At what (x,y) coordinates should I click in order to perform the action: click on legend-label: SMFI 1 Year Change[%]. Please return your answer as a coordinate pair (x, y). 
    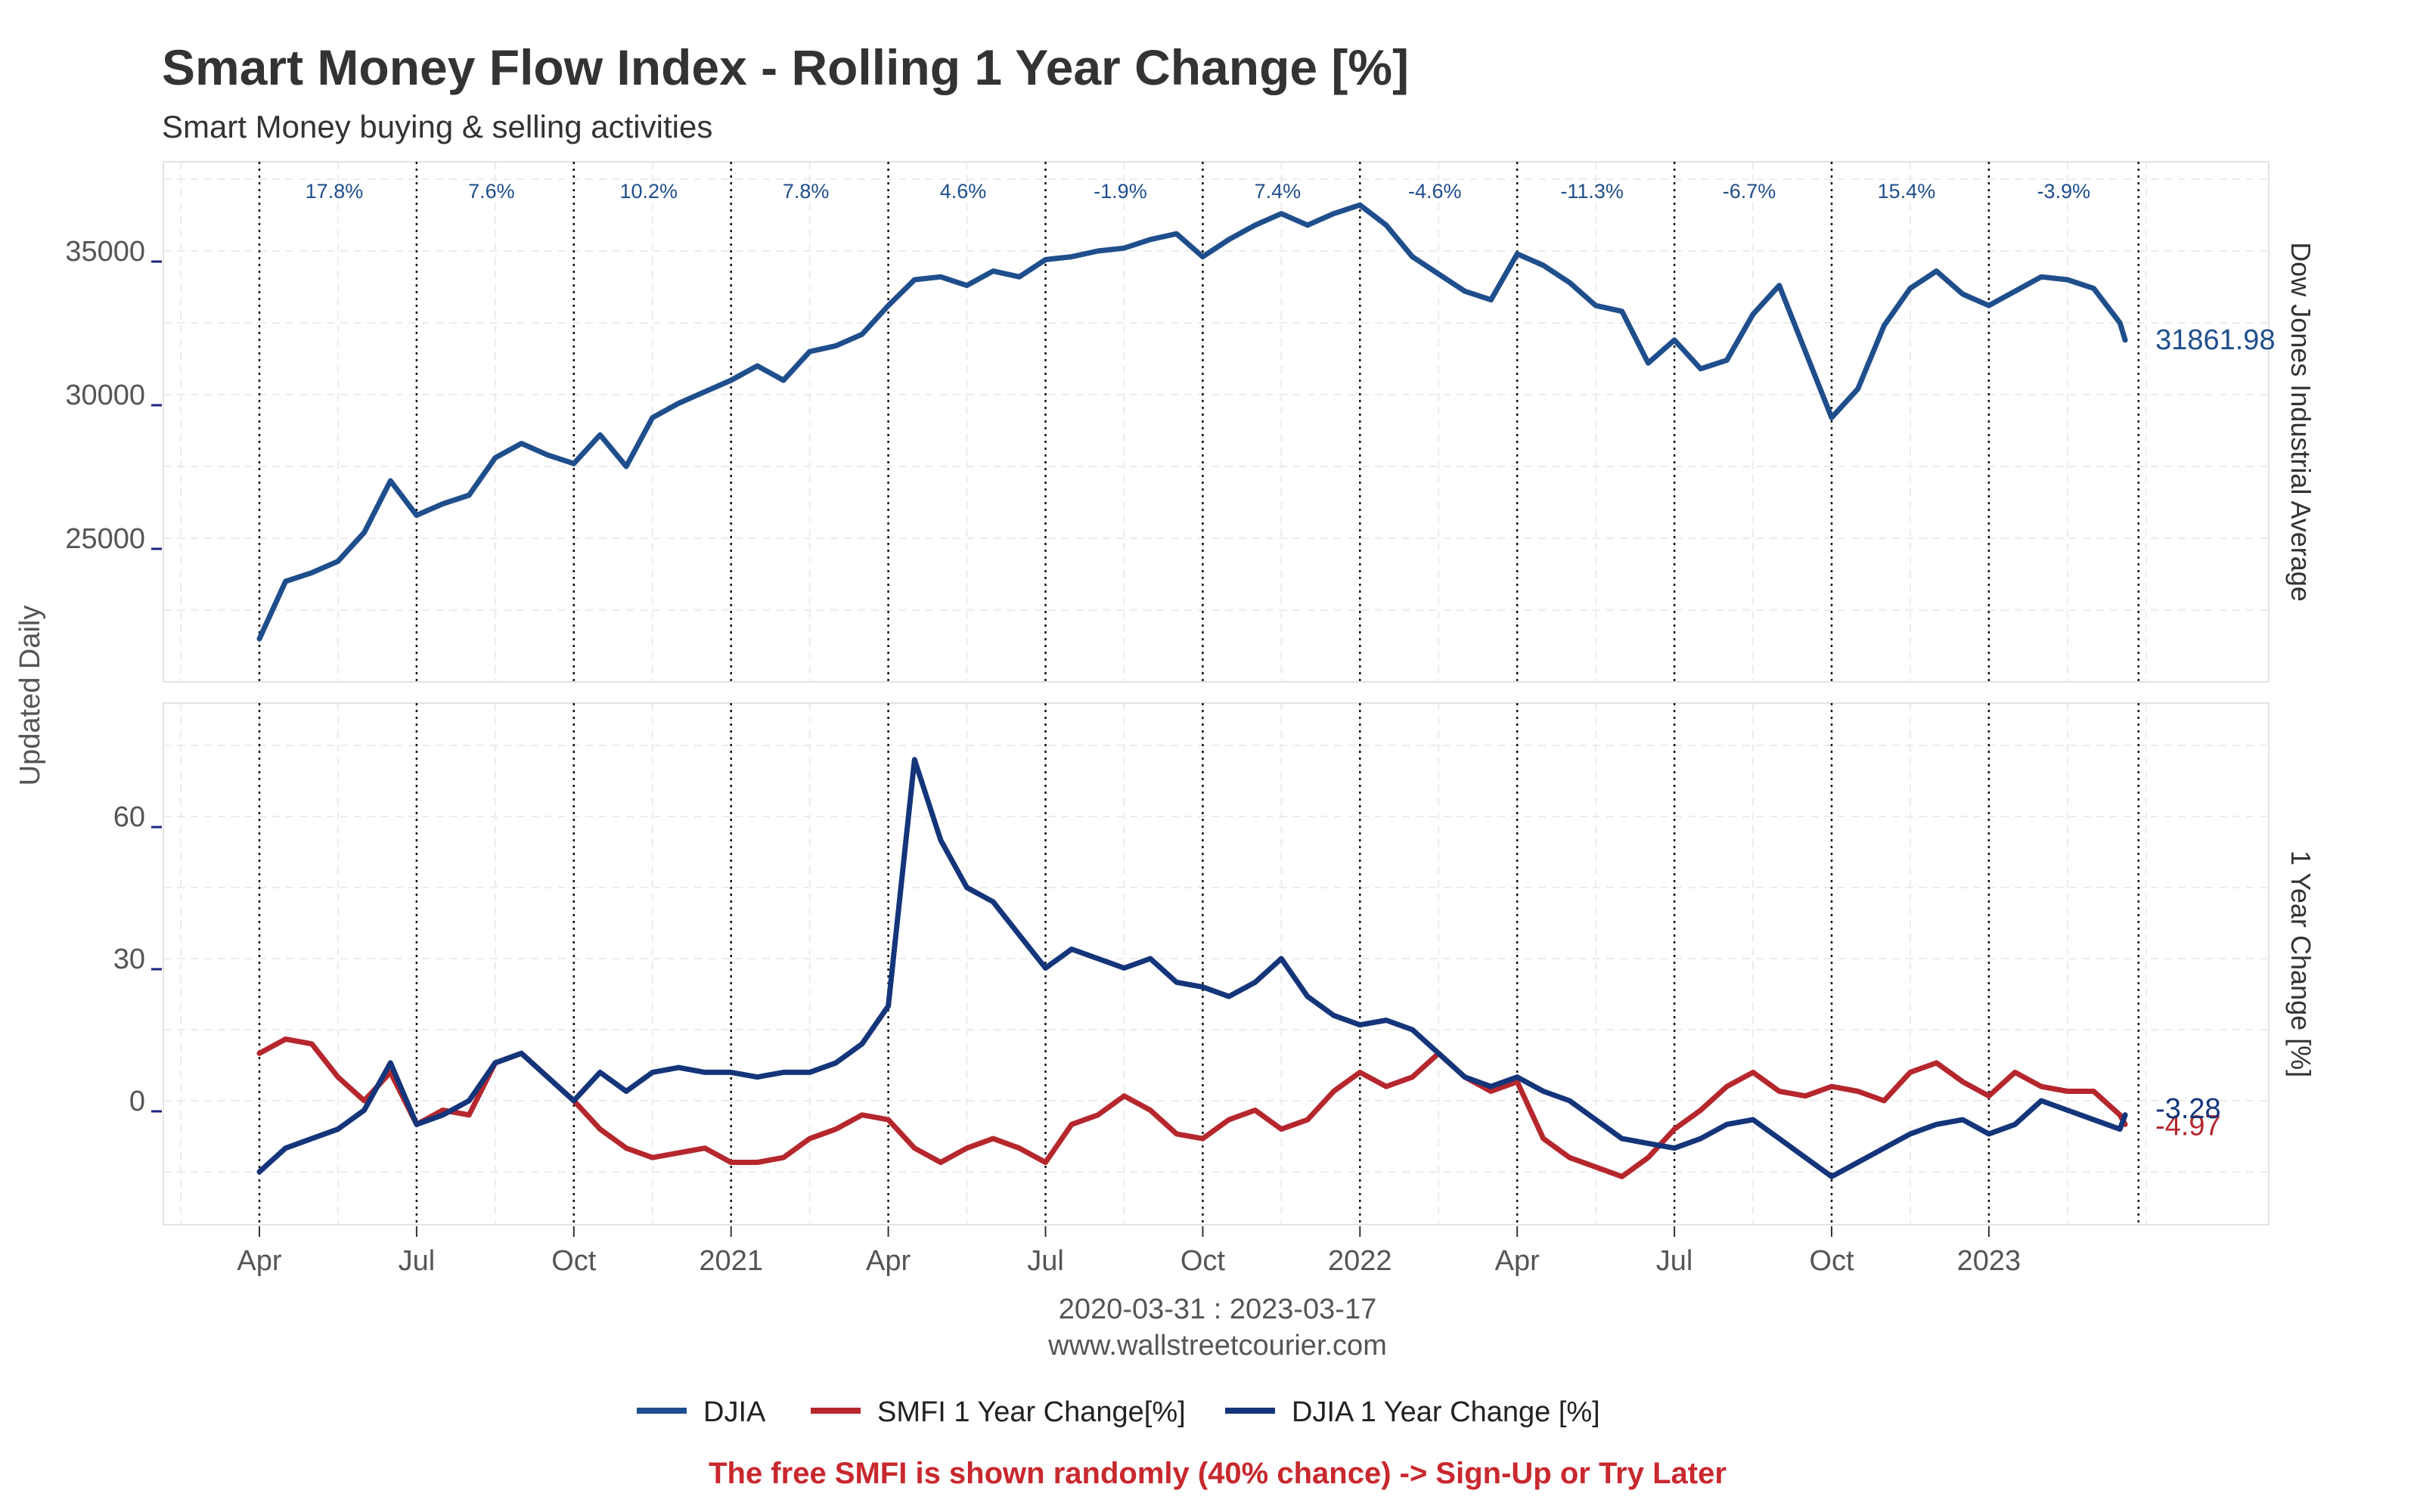
    Looking at the image, I should click on (1031, 1412).